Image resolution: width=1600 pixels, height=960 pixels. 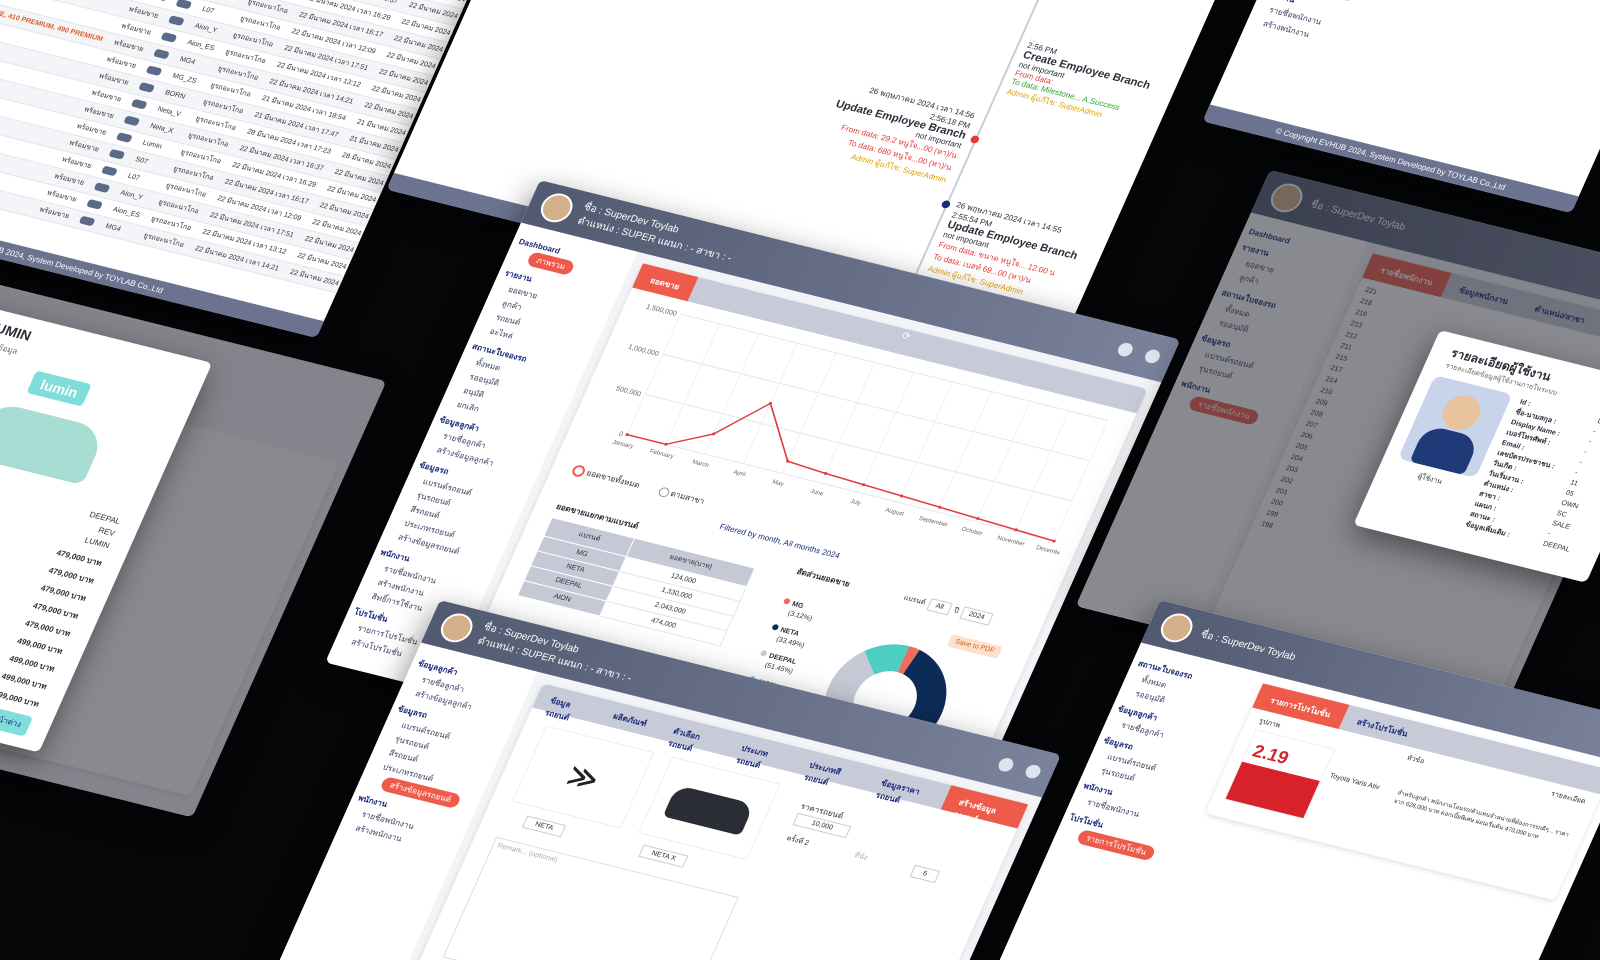 What do you see at coordinates (1271, 514) in the screenshot?
I see `employee-id: 199` at bounding box center [1271, 514].